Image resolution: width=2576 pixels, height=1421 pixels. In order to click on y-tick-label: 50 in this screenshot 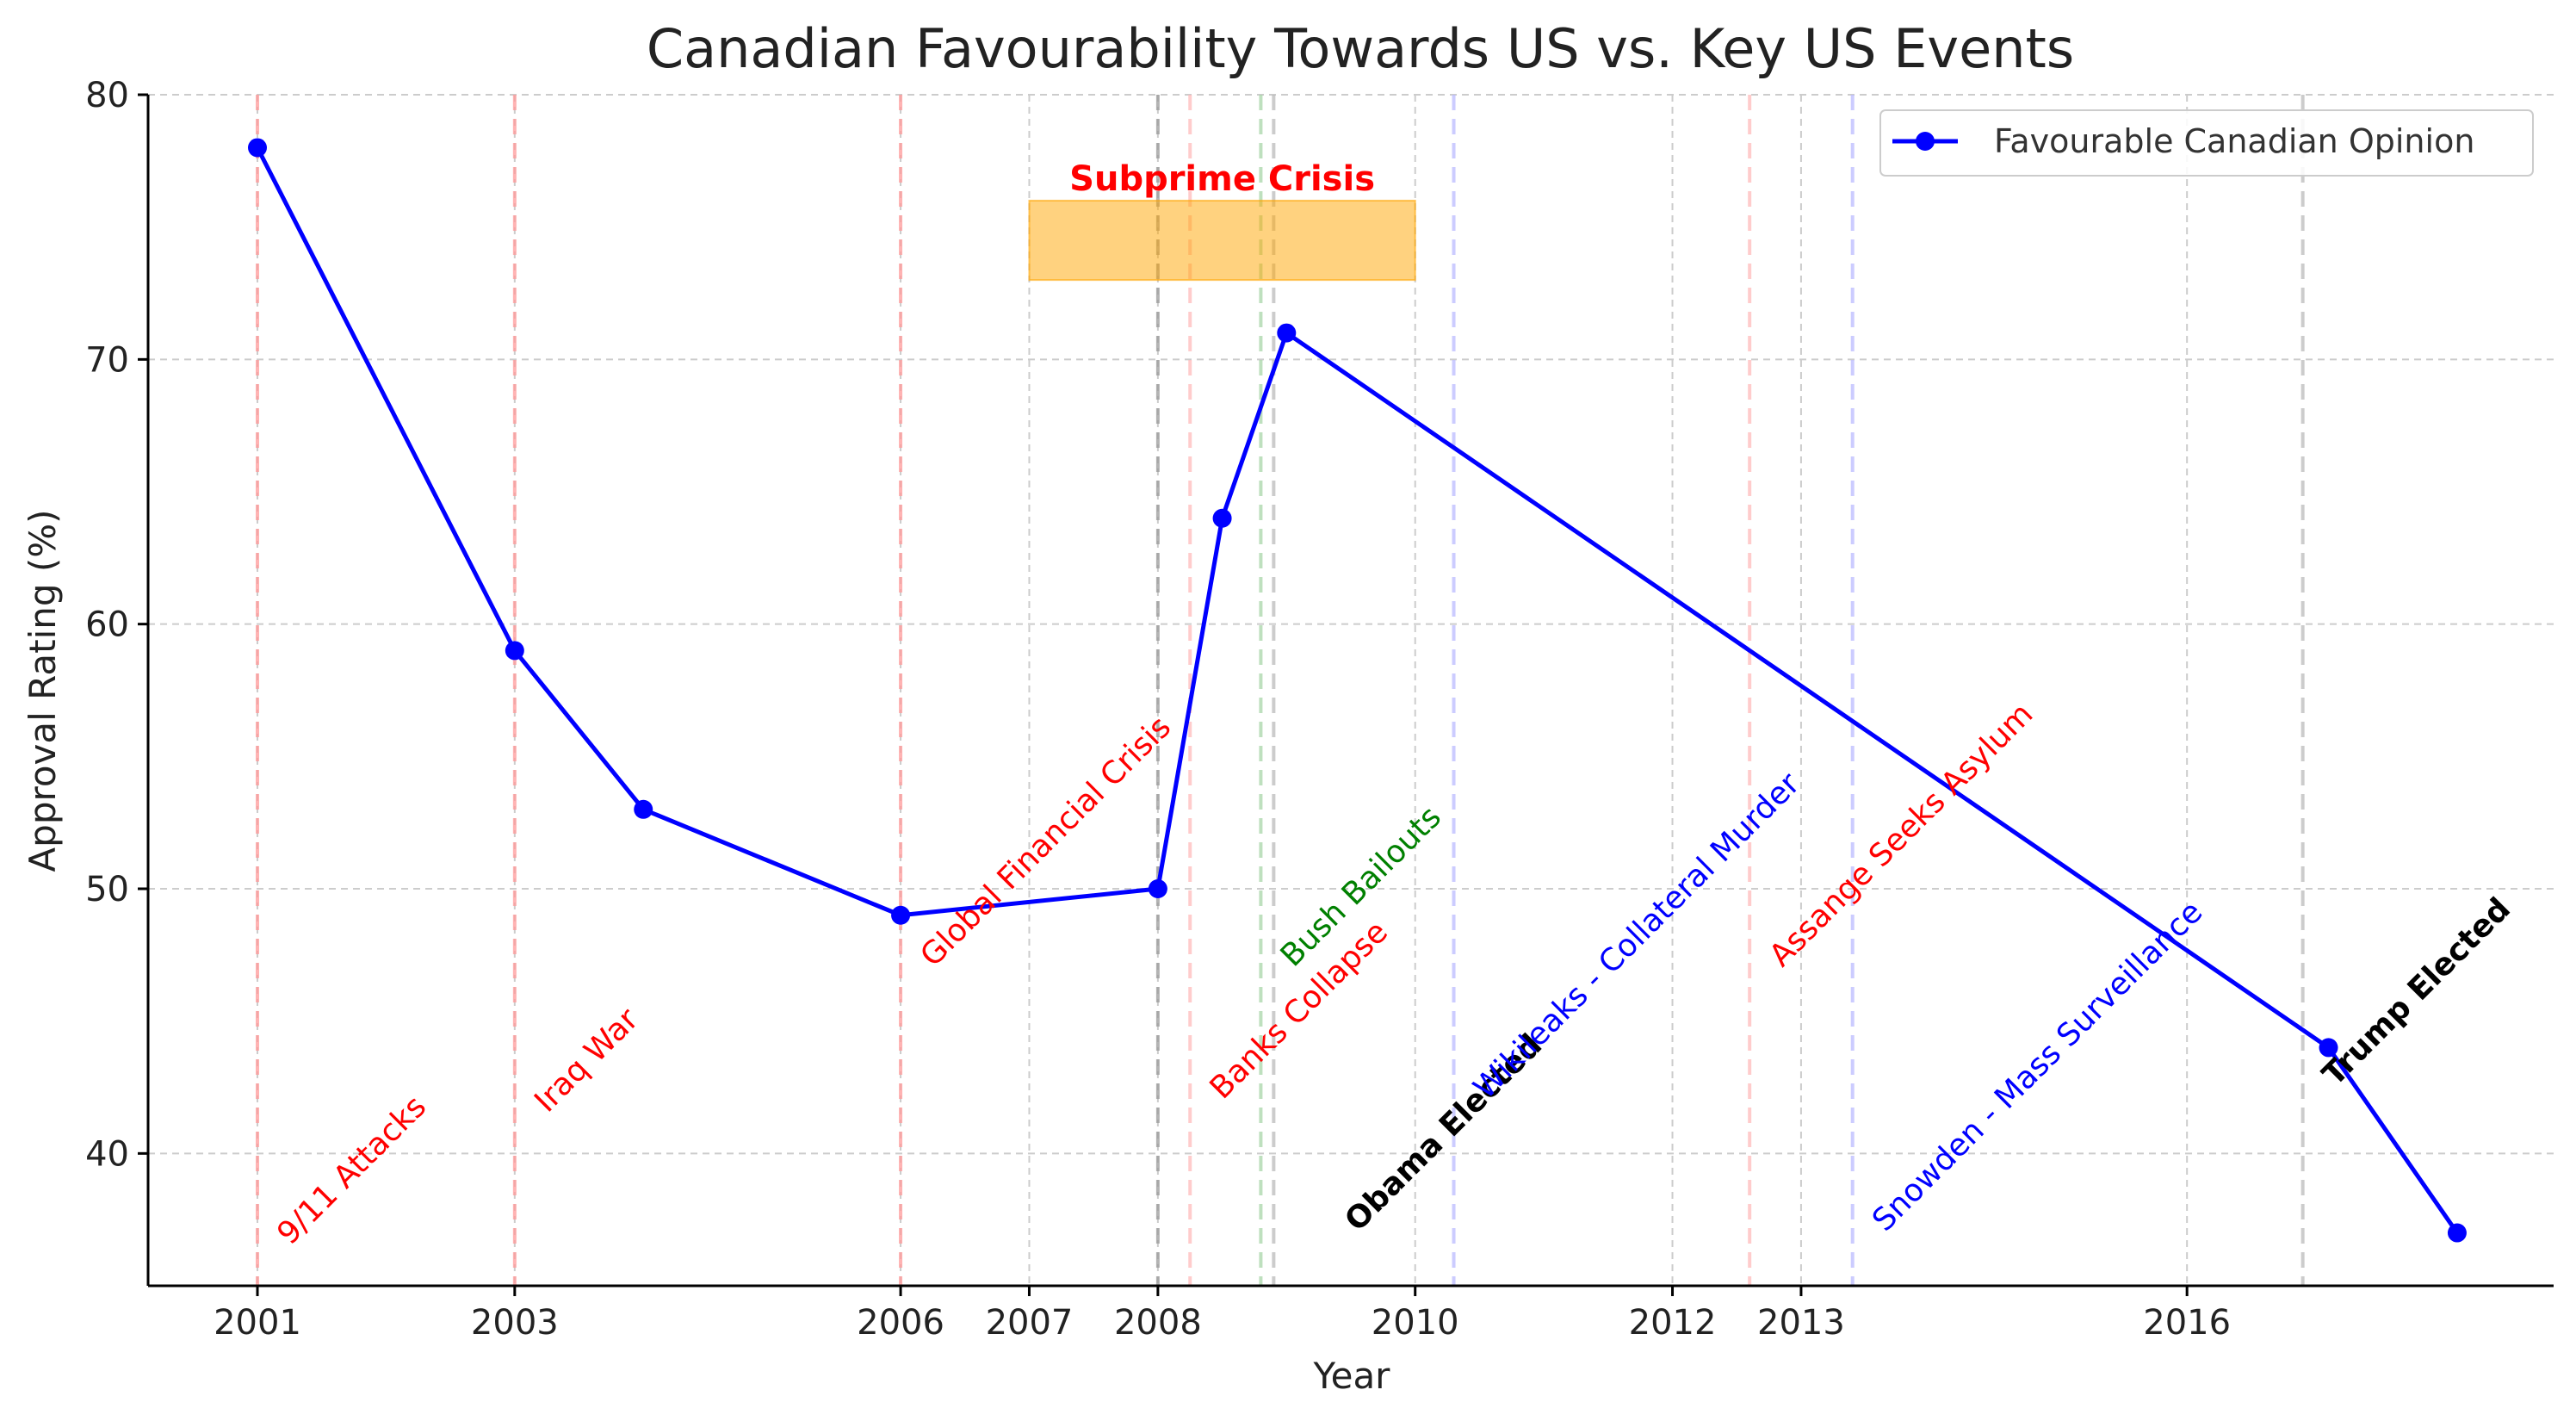, I will do `click(107, 890)`.